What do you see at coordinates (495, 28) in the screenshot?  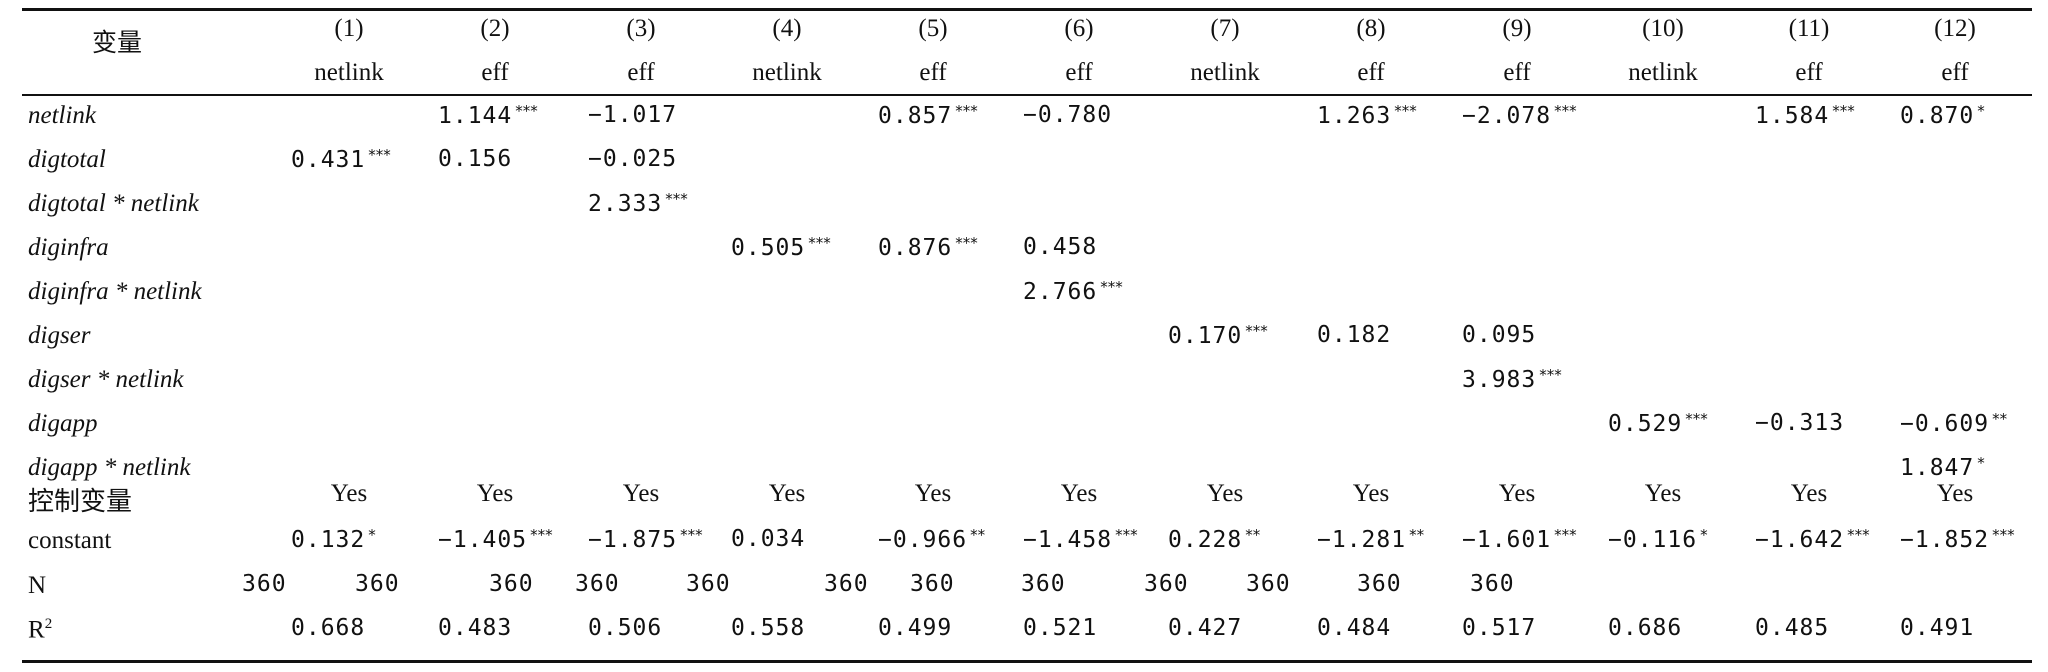 I see `column-number: (2)` at bounding box center [495, 28].